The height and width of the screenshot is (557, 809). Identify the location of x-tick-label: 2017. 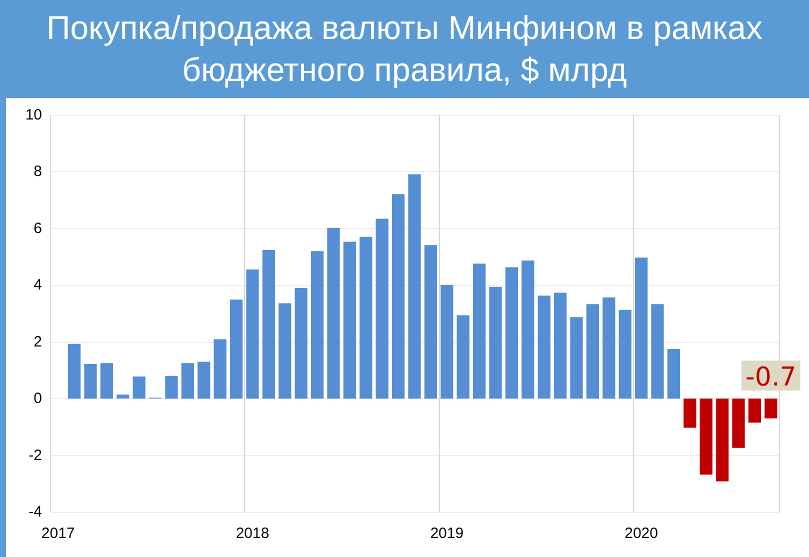
(58, 533).